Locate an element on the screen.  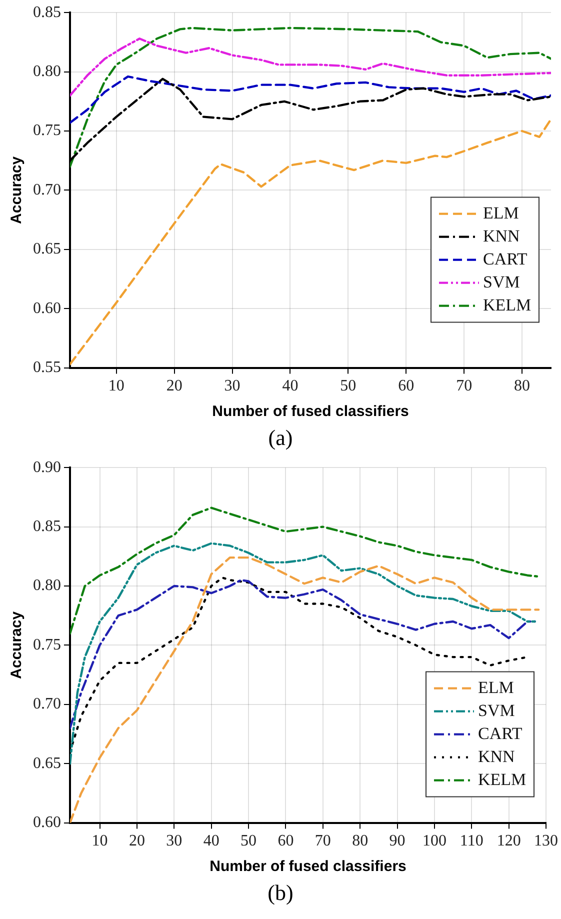
x-tick-label: 90 is located at coordinates (397, 841).